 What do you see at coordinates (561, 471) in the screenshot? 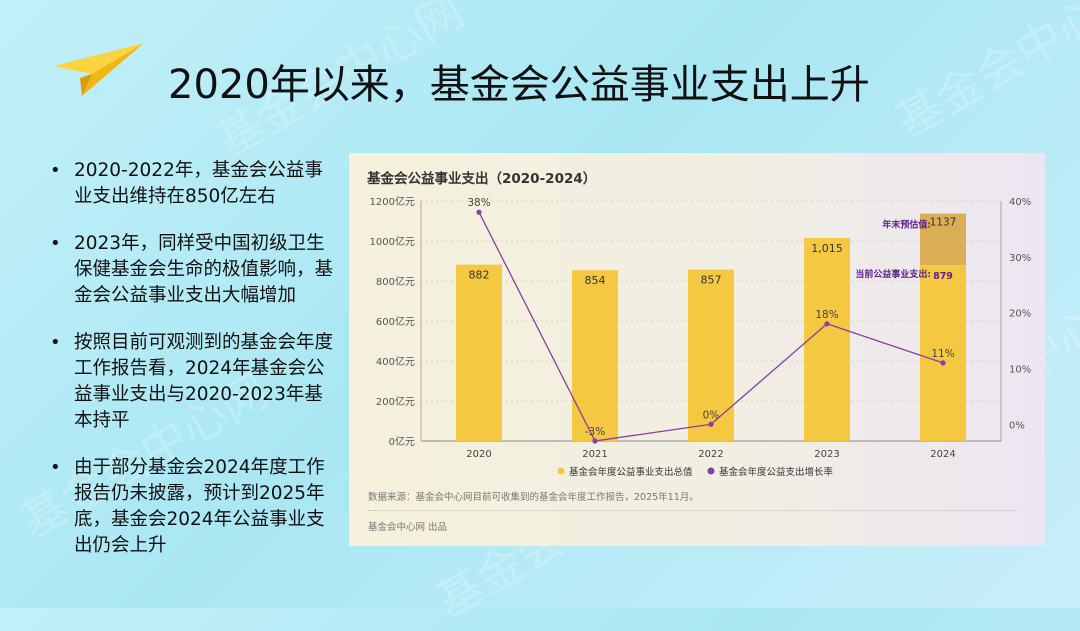
I see `legend-bar-marker` at bounding box center [561, 471].